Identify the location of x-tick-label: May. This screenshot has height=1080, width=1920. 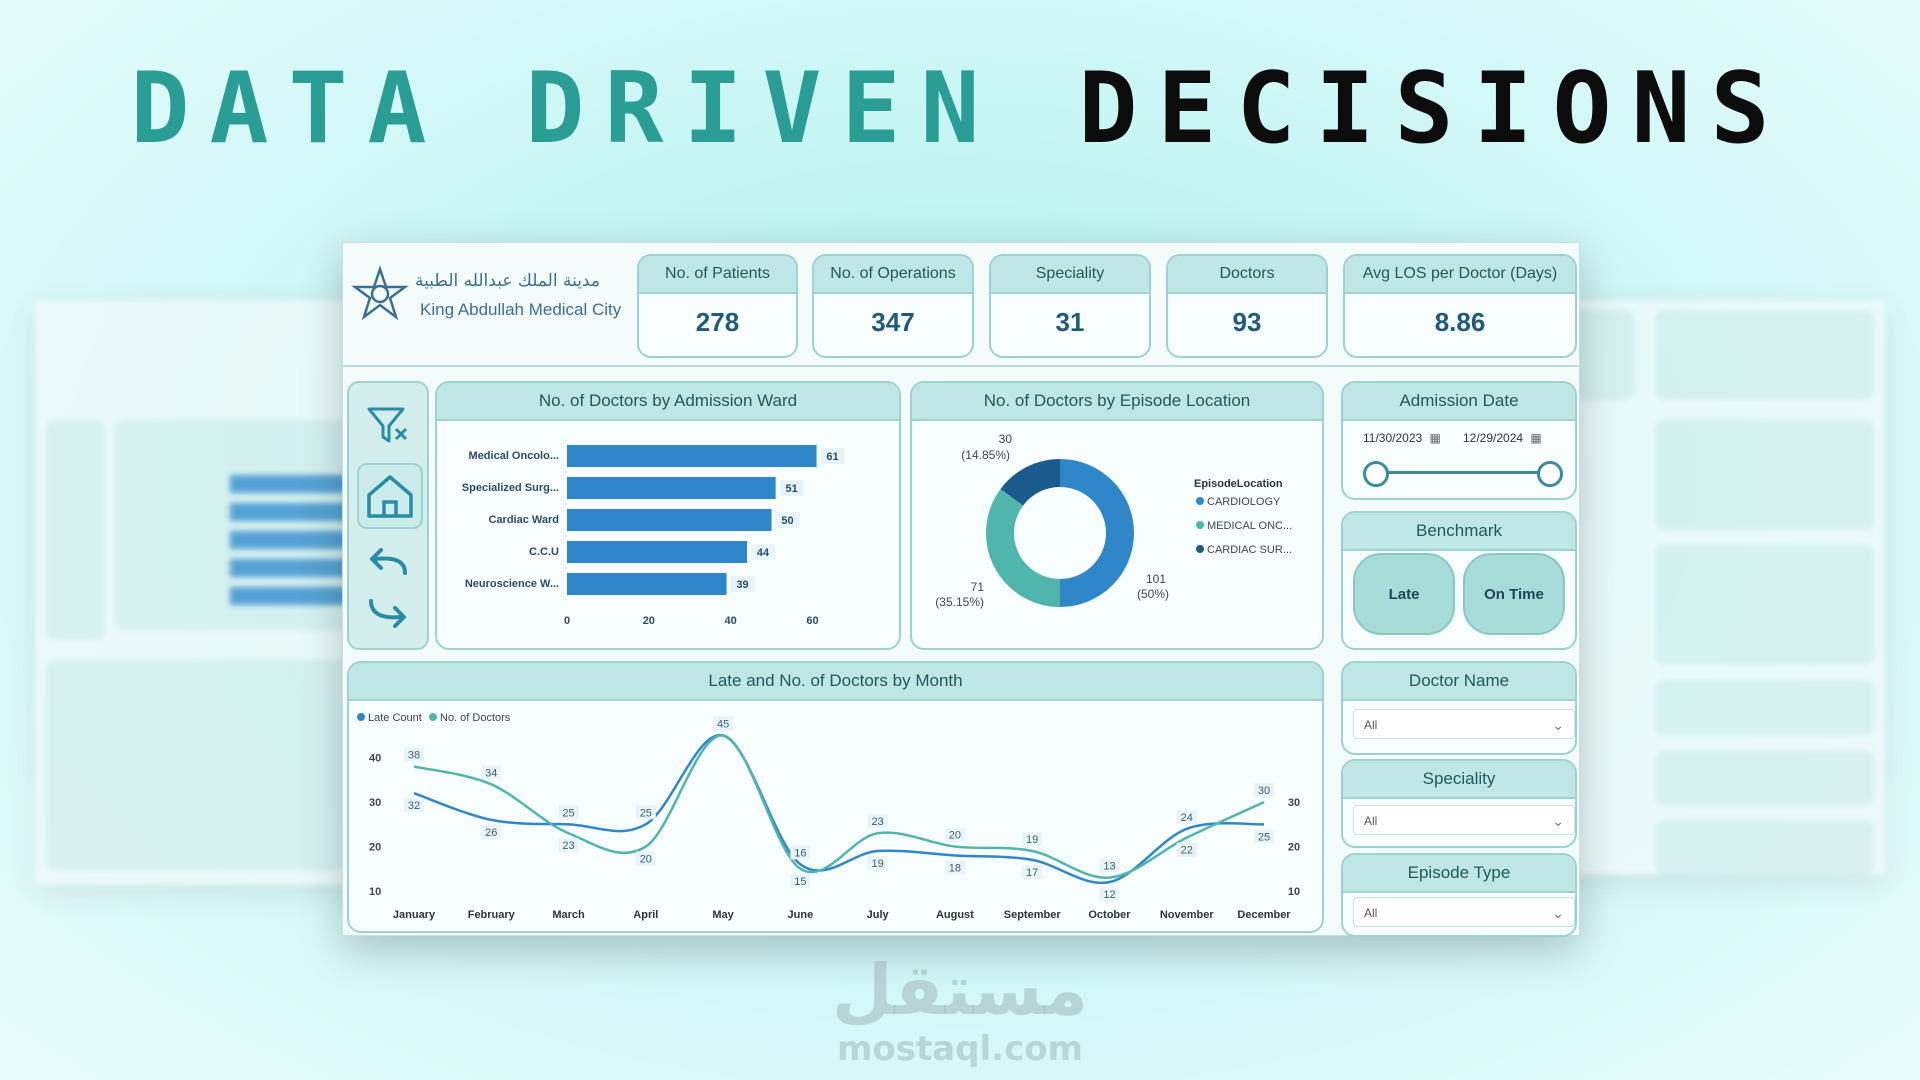
(723, 915).